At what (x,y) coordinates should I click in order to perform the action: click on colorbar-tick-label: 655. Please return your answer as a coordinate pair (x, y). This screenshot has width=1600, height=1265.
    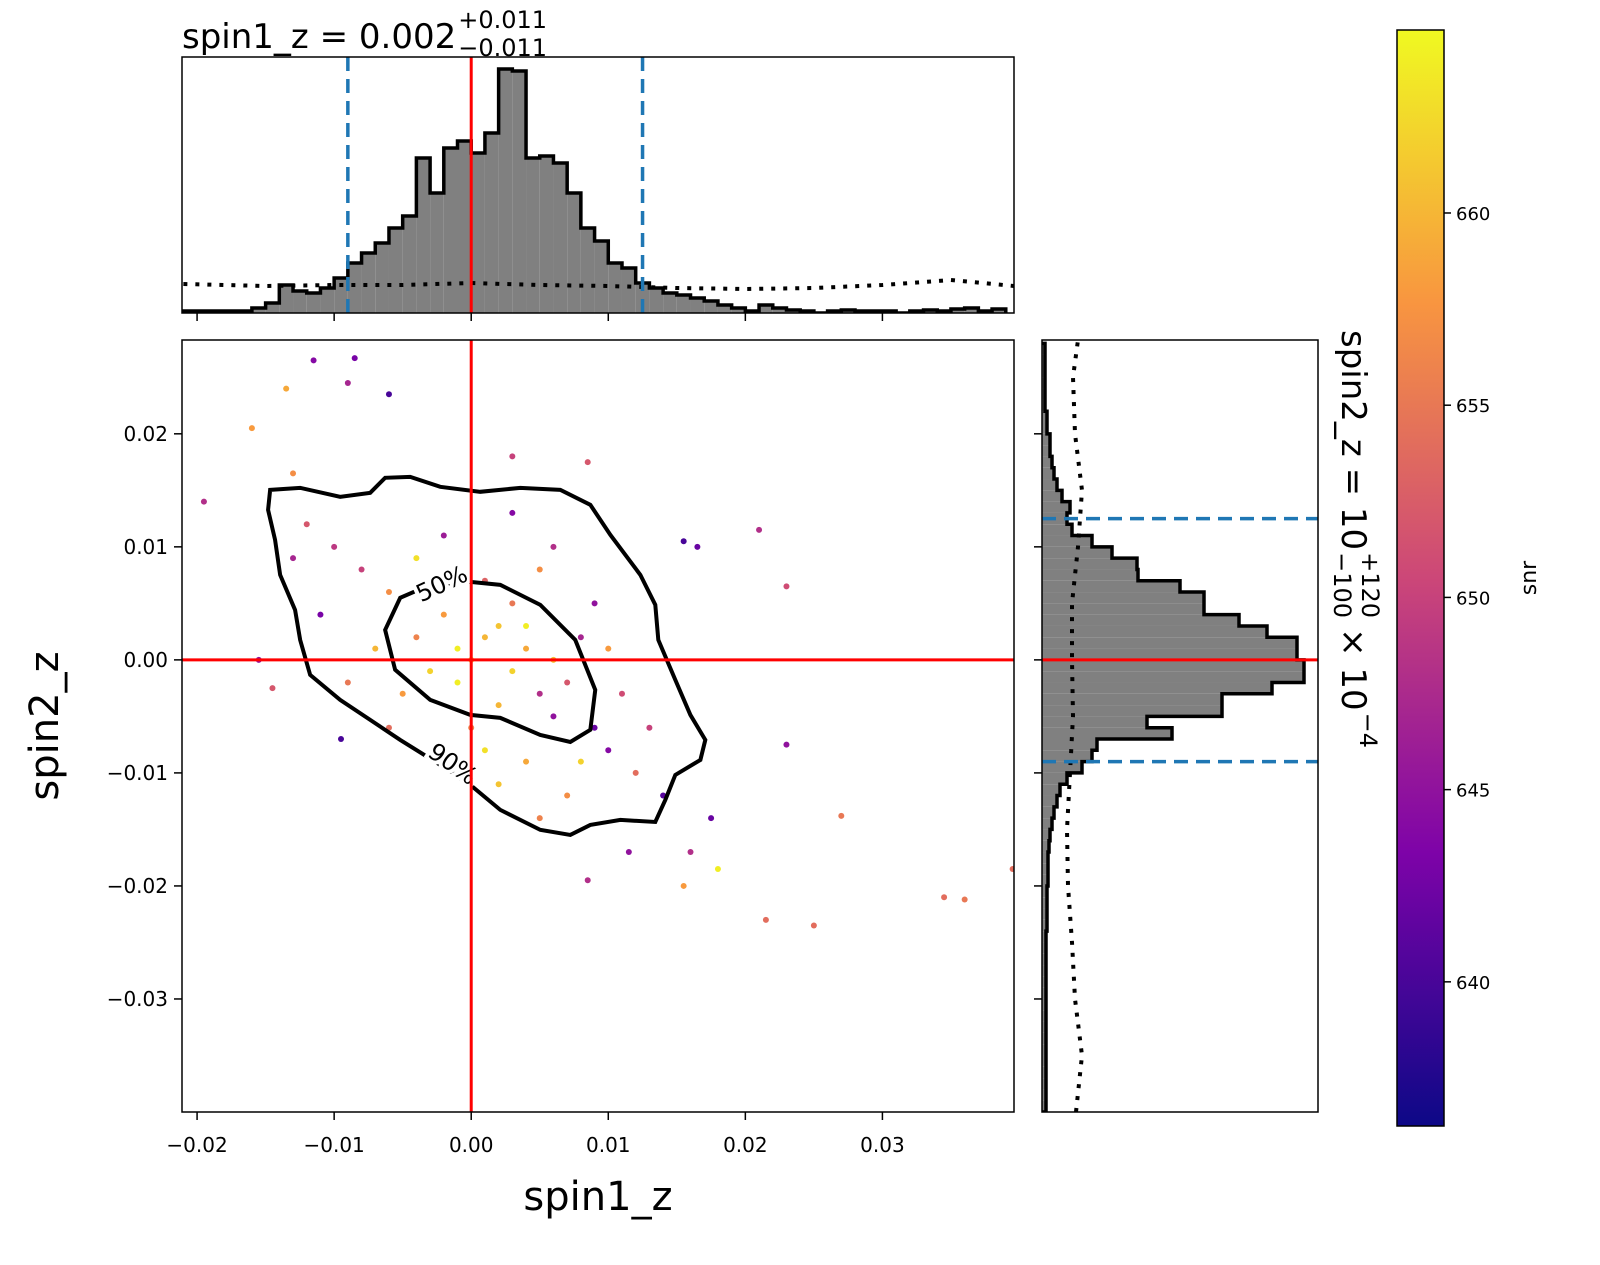
    Looking at the image, I should click on (1473, 406).